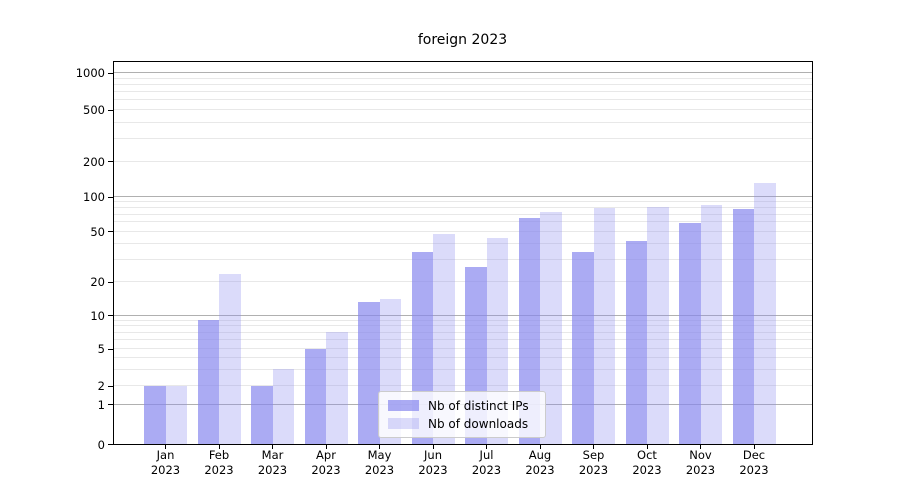 The width and height of the screenshot is (900, 500). What do you see at coordinates (812, 253) in the screenshot?
I see `right-spine` at bounding box center [812, 253].